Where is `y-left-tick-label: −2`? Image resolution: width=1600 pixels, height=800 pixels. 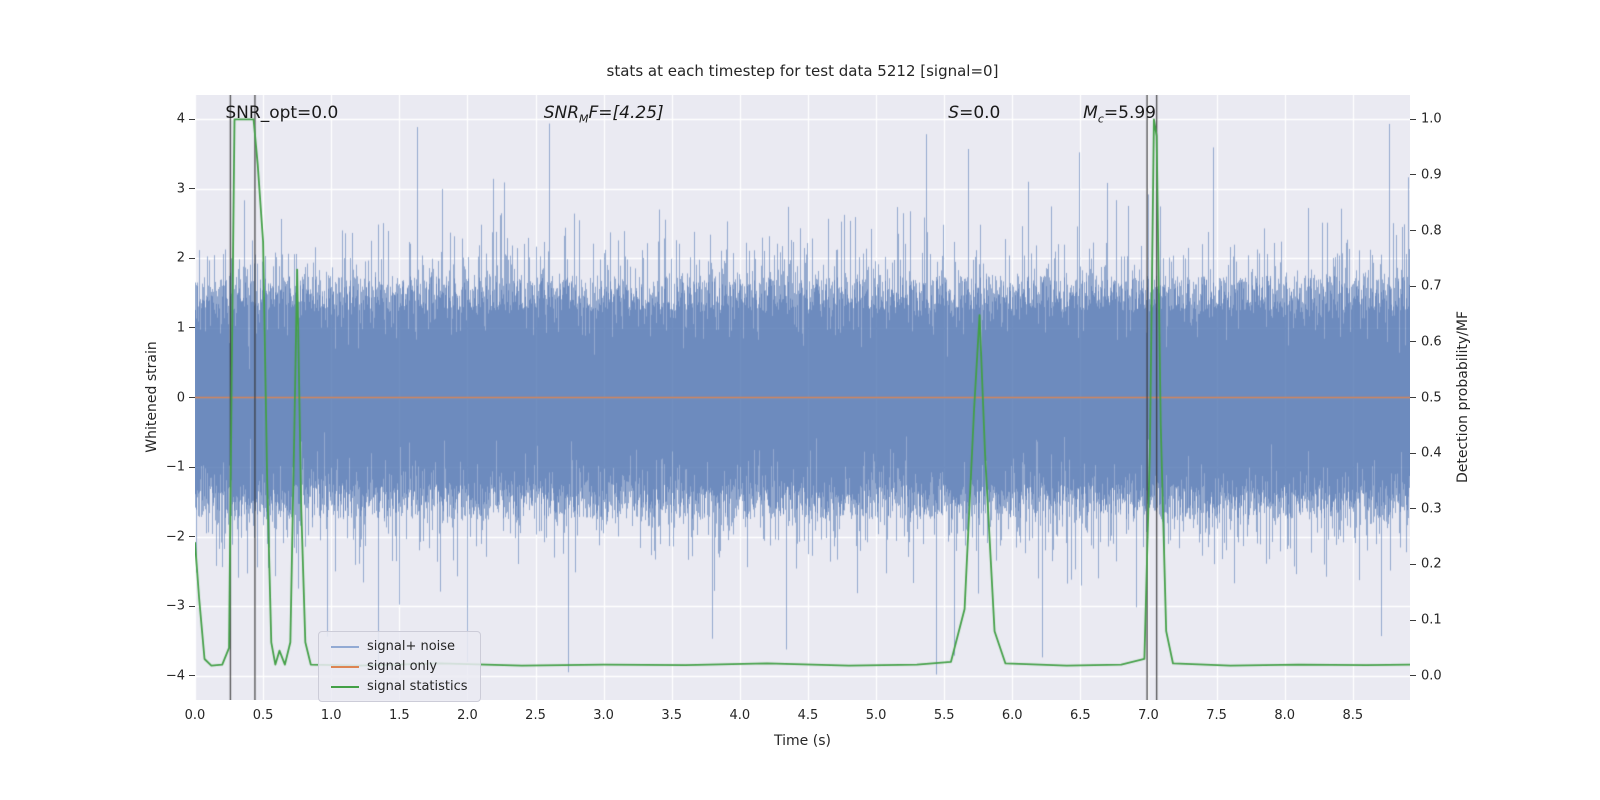
y-left-tick-label: −2 is located at coordinates (175, 537).